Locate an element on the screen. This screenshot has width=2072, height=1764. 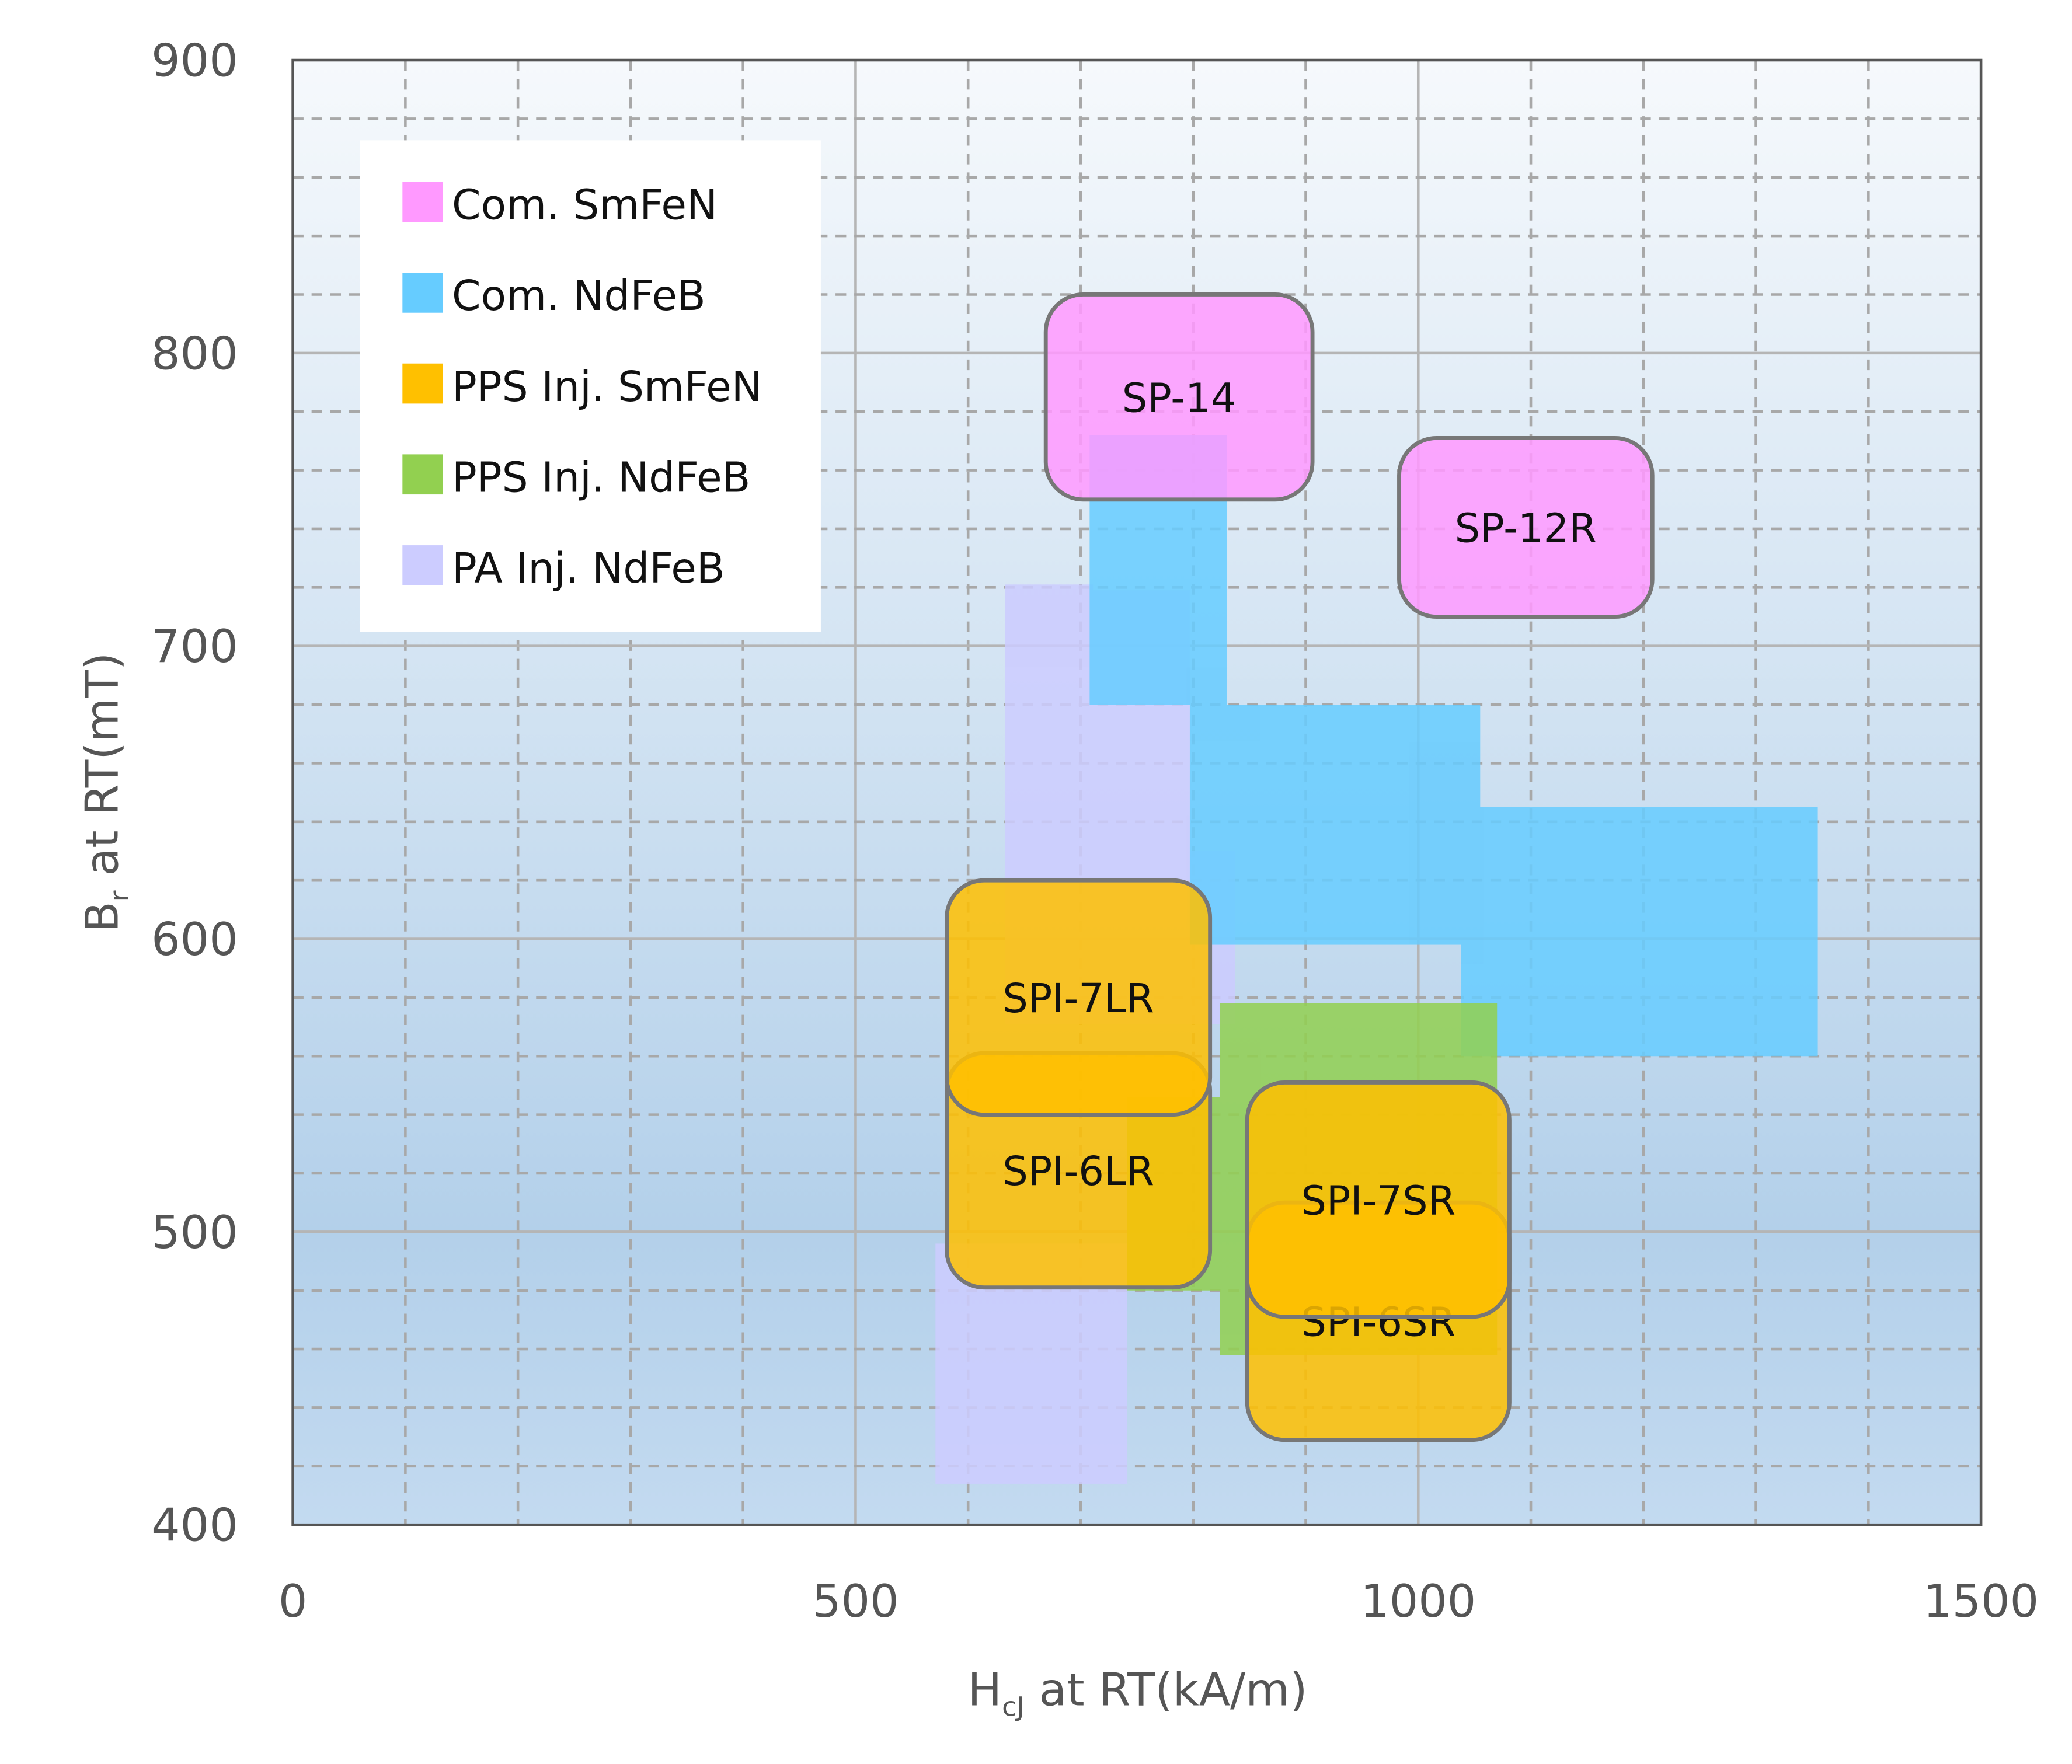
y-tick-label: 400 is located at coordinates (194, 1526).